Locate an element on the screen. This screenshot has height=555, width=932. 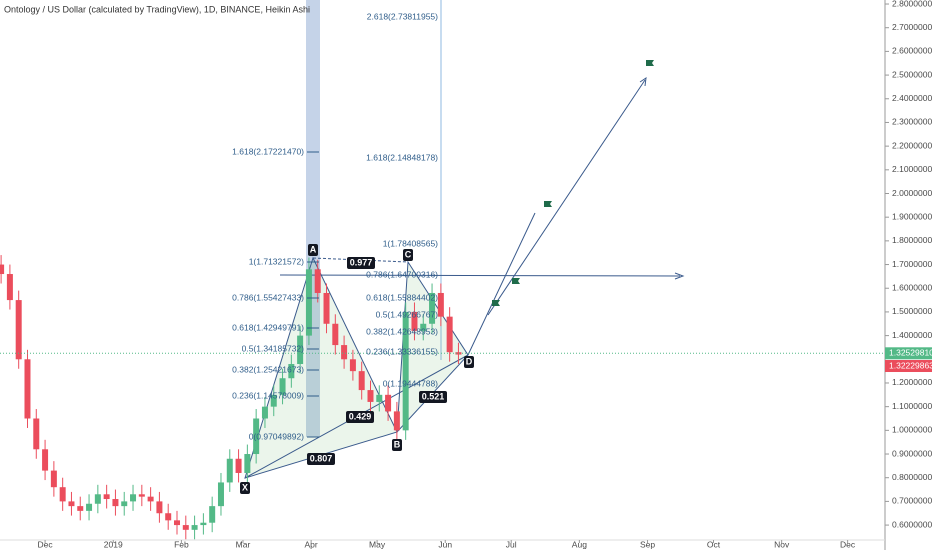
fib-label: 0.236(1.14578009) is located at coordinates (268, 395).